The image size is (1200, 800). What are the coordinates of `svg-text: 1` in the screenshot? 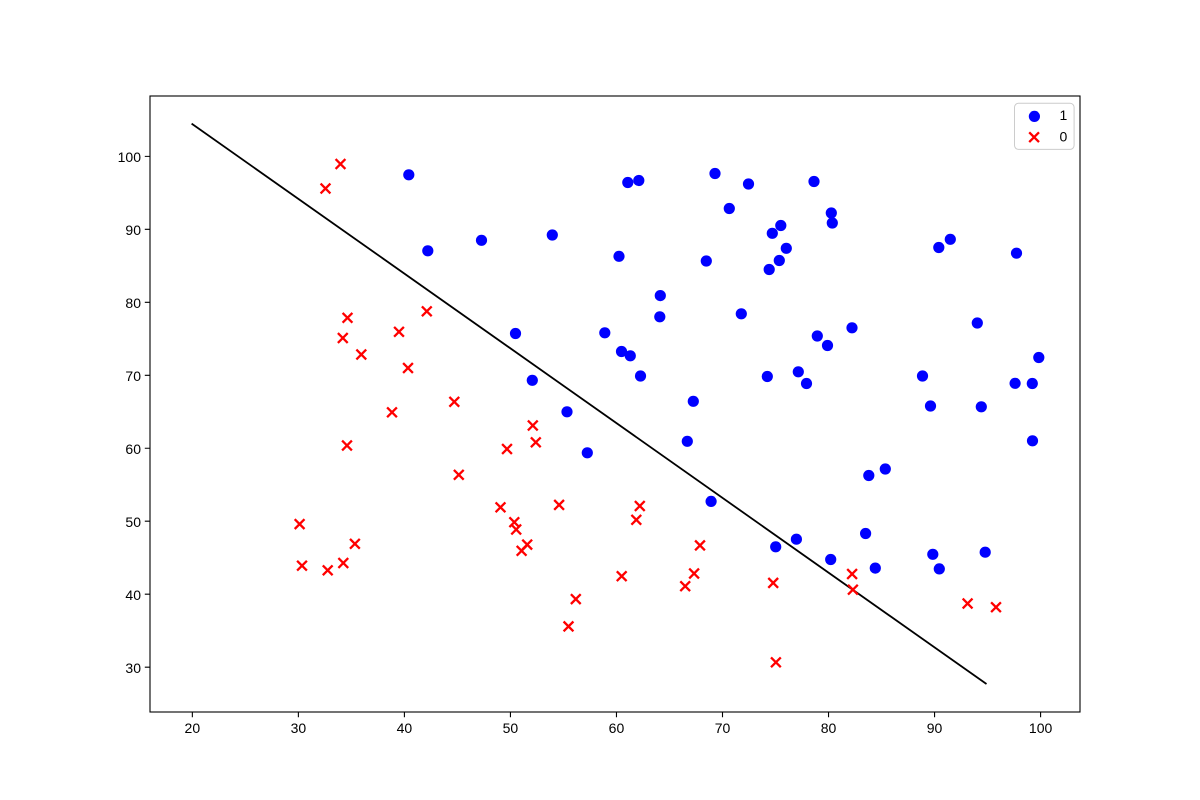 It's located at (1064, 115).